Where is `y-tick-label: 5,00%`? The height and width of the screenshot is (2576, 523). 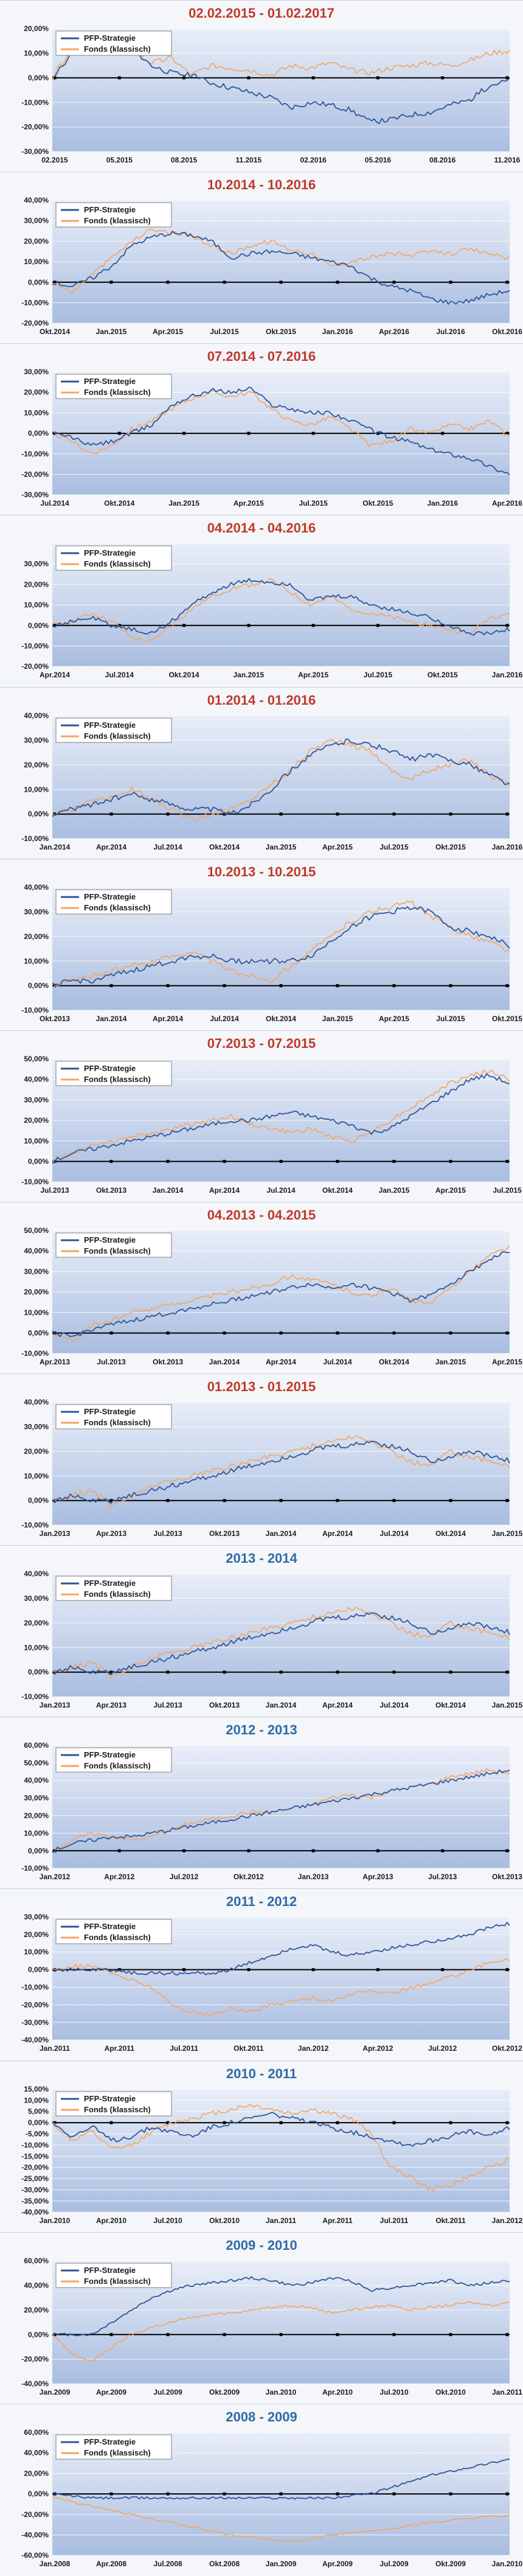
y-tick-label: 5,00% is located at coordinates (39, 2111).